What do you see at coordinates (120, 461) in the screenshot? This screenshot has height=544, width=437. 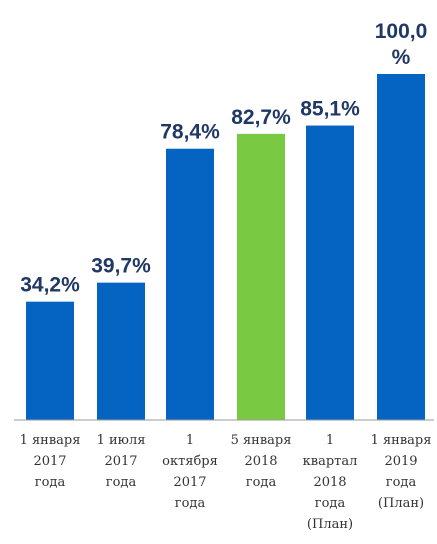 I see `category-label-2-line-2: 2017` at bounding box center [120, 461].